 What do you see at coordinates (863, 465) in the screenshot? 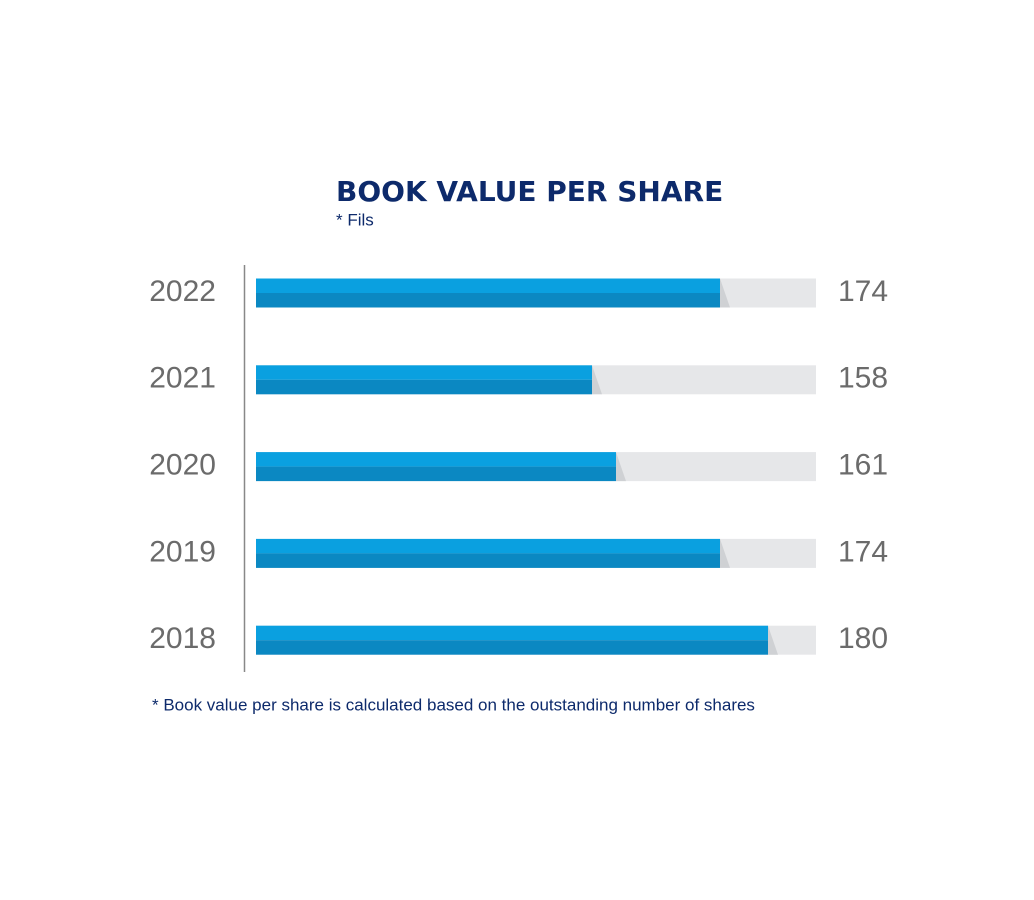
I see `data-label: 161` at bounding box center [863, 465].